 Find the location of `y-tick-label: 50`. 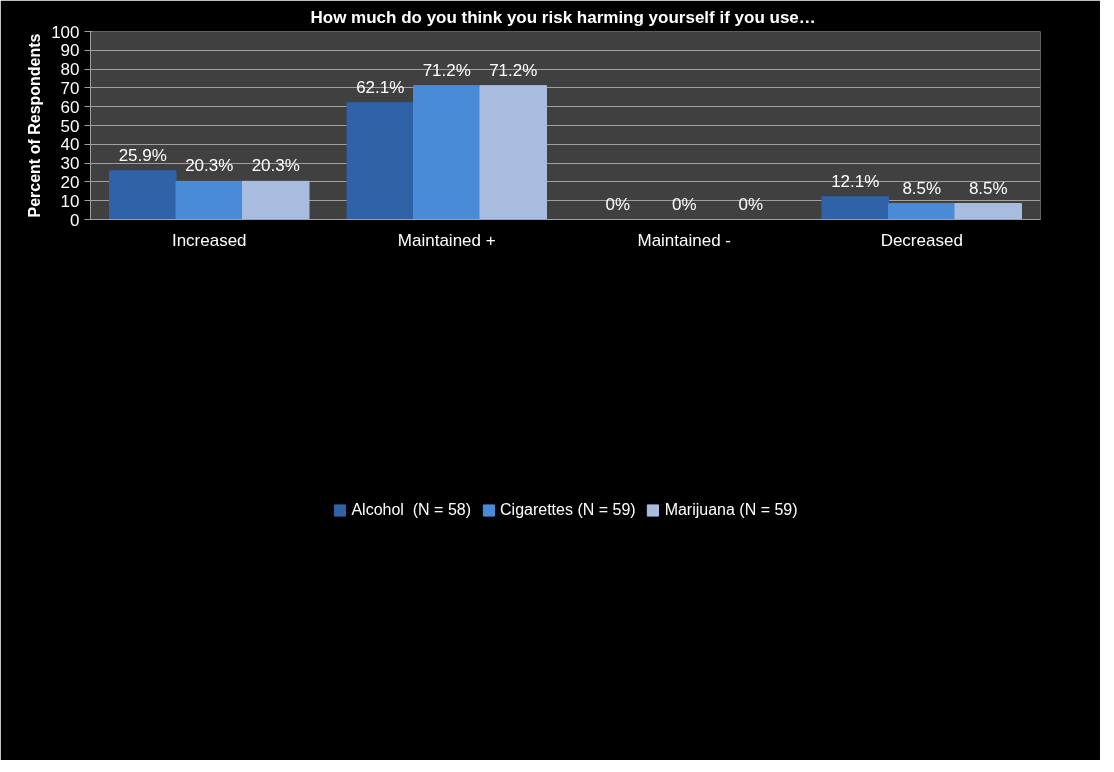

y-tick-label: 50 is located at coordinates (70, 126).